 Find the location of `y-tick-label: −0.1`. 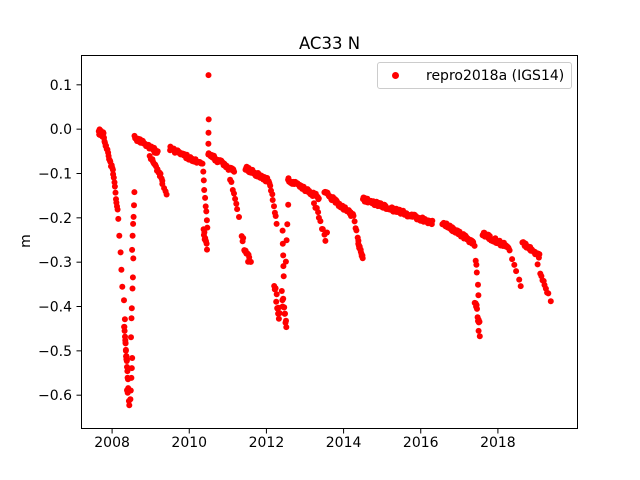

y-tick-label: −0.1 is located at coordinates (55, 174).